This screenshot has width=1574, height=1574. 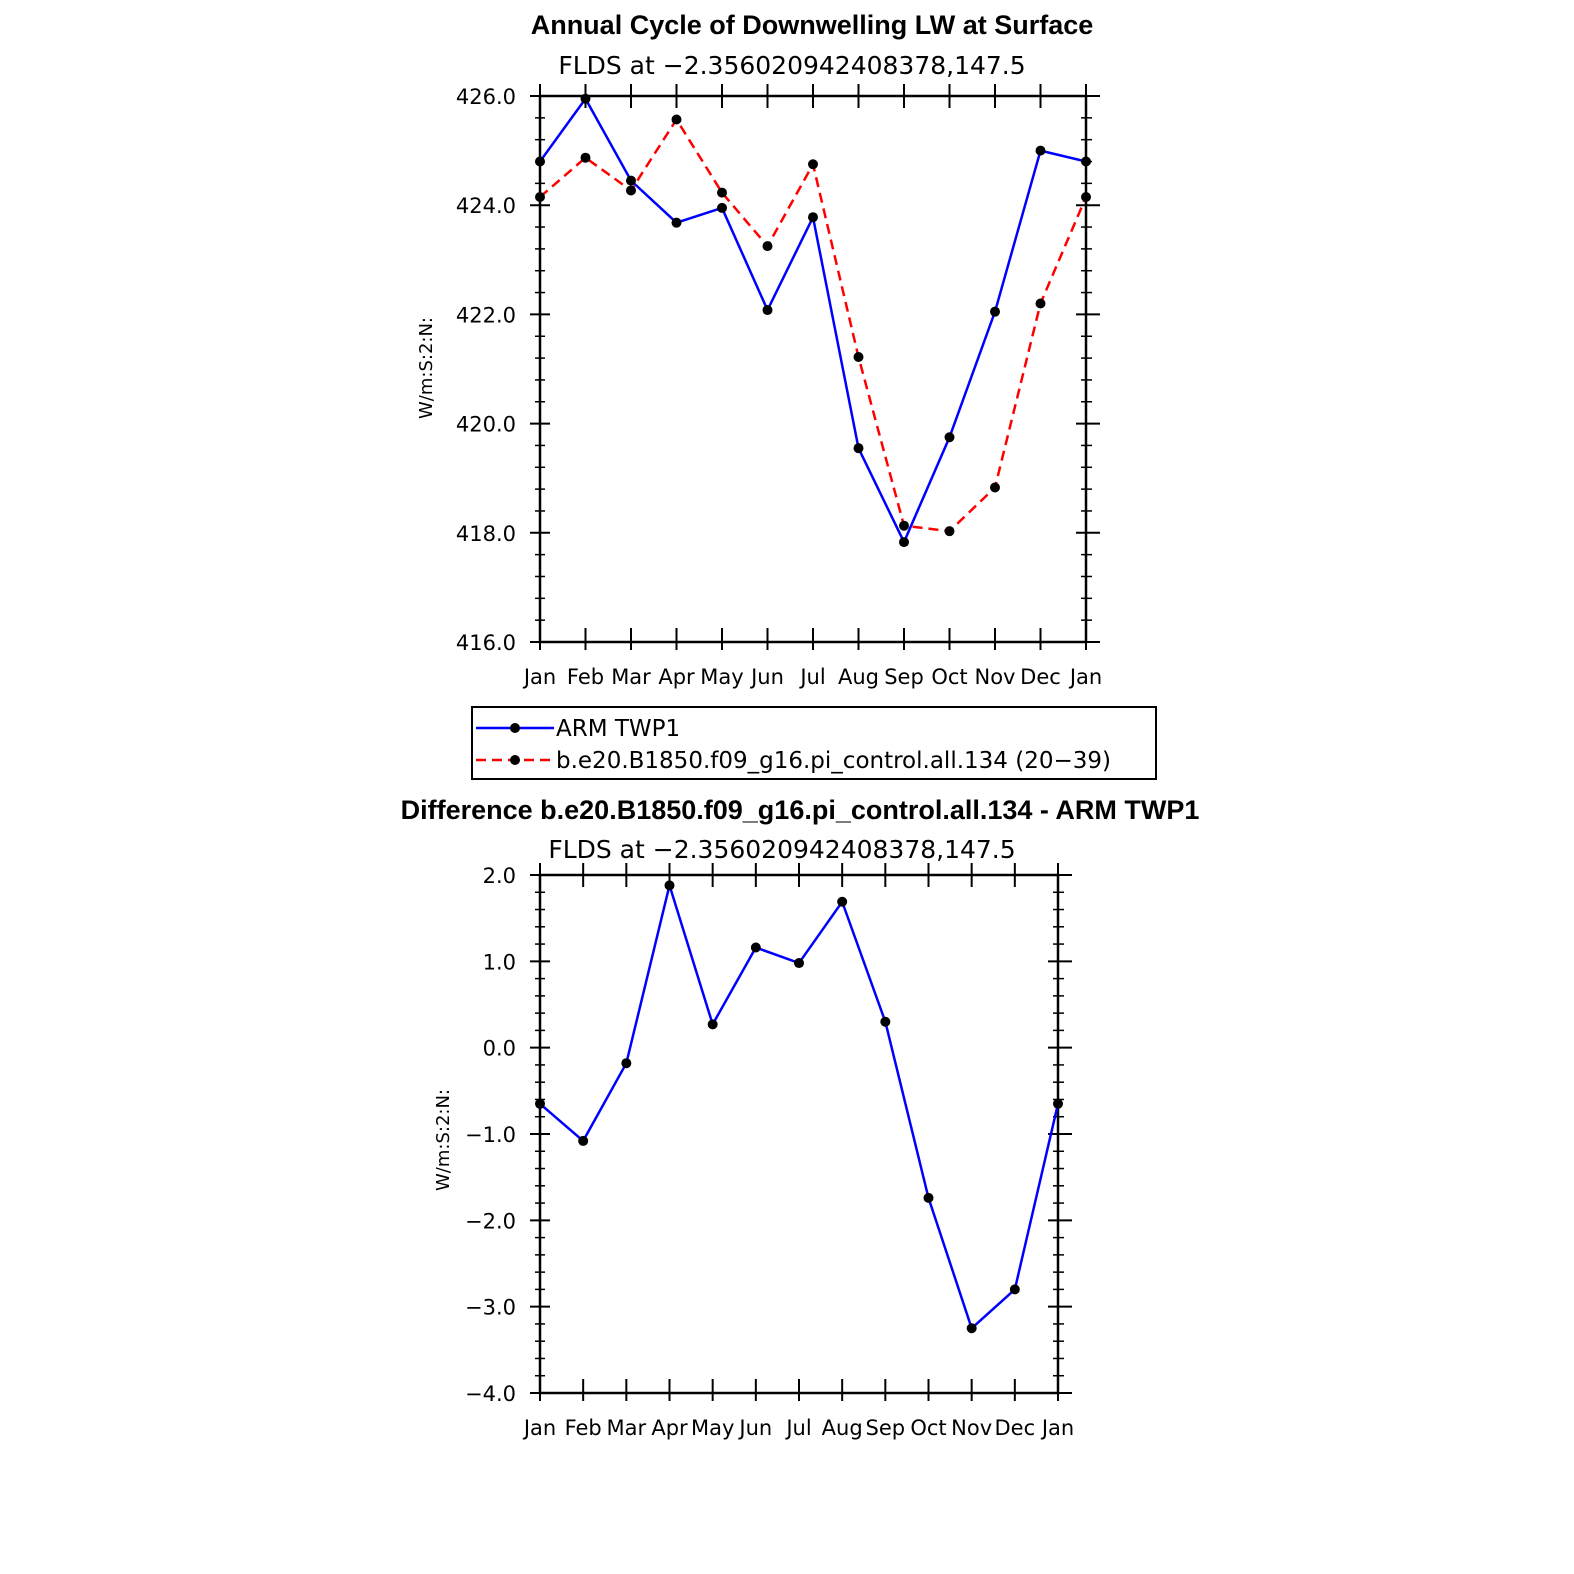 What do you see at coordinates (499, 876) in the screenshot?
I see `y-tick-label: 2.0` at bounding box center [499, 876].